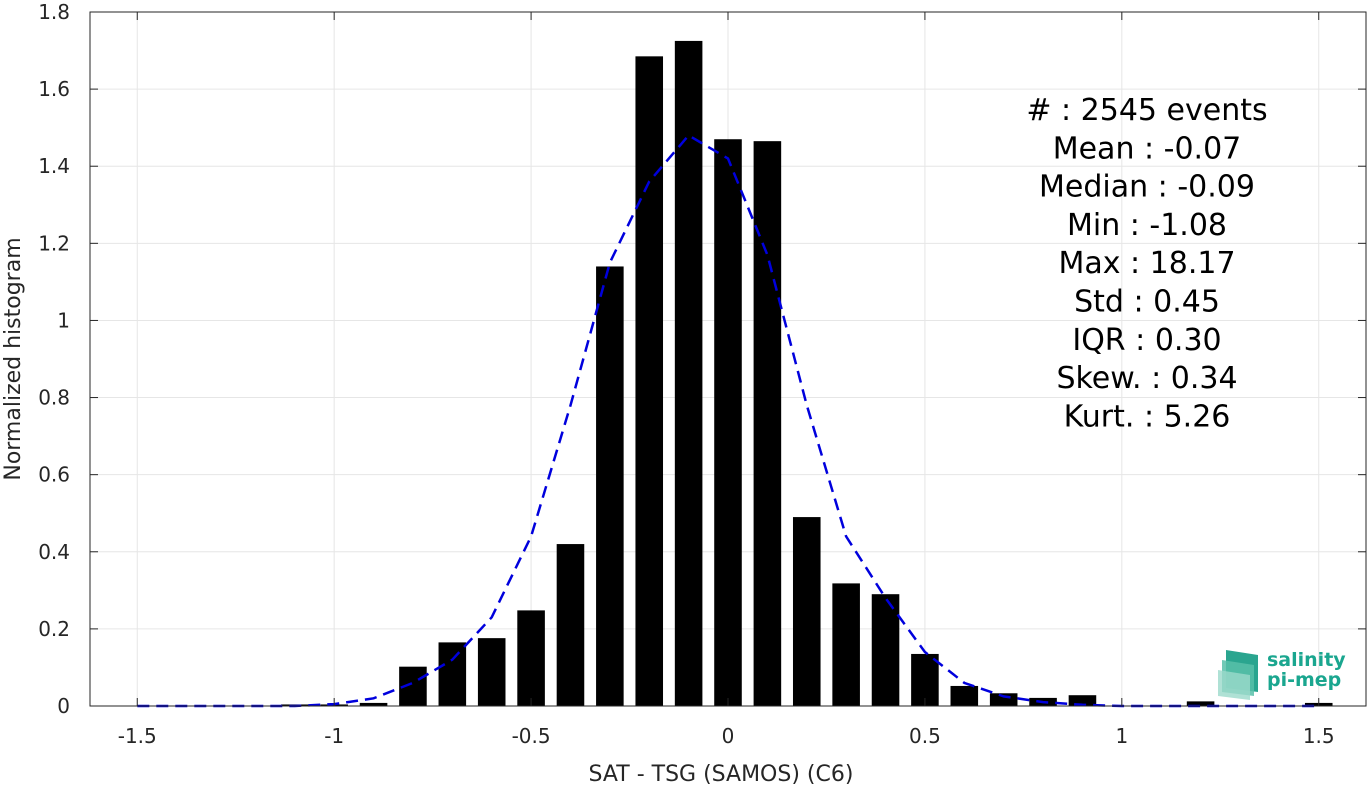 The height and width of the screenshot is (785, 1367). What do you see at coordinates (1147, 302) in the screenshot?
I see `stat-line: Std : 0.45` at bounding box center [1147, 302].